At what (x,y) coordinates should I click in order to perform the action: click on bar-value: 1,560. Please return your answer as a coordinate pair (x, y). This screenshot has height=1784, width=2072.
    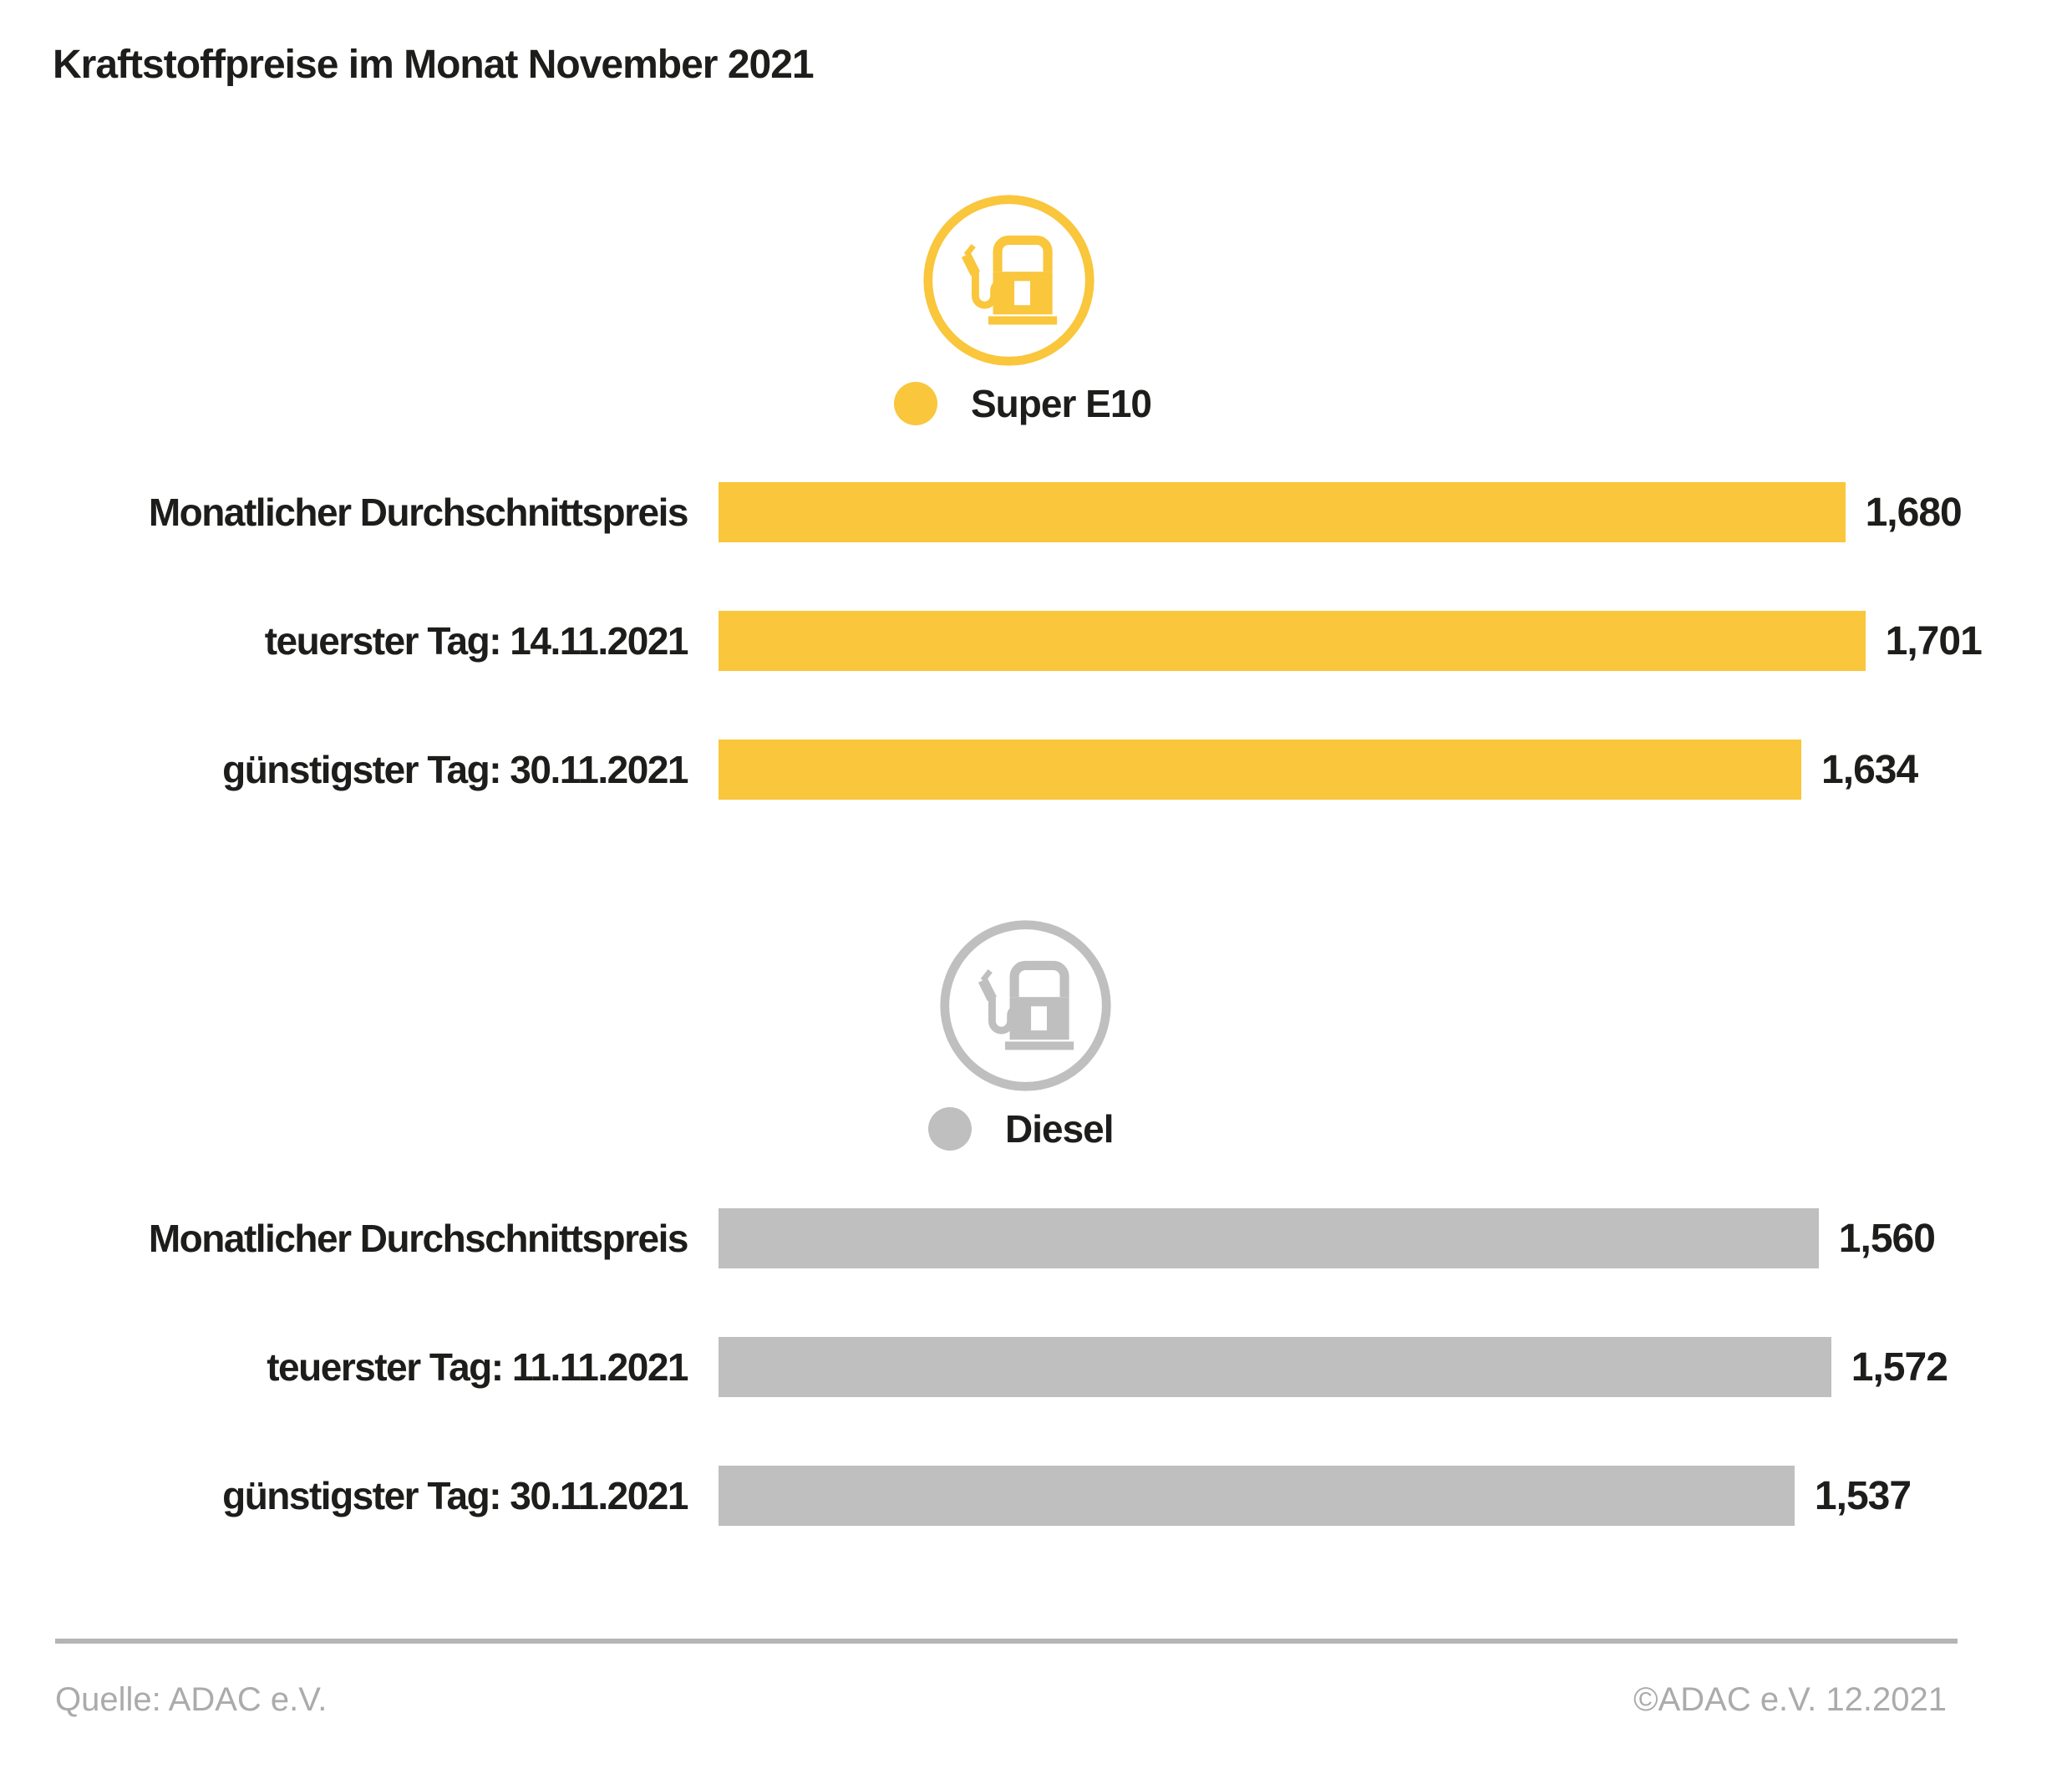
    Looking at the image, I should click on (1887, 1238).